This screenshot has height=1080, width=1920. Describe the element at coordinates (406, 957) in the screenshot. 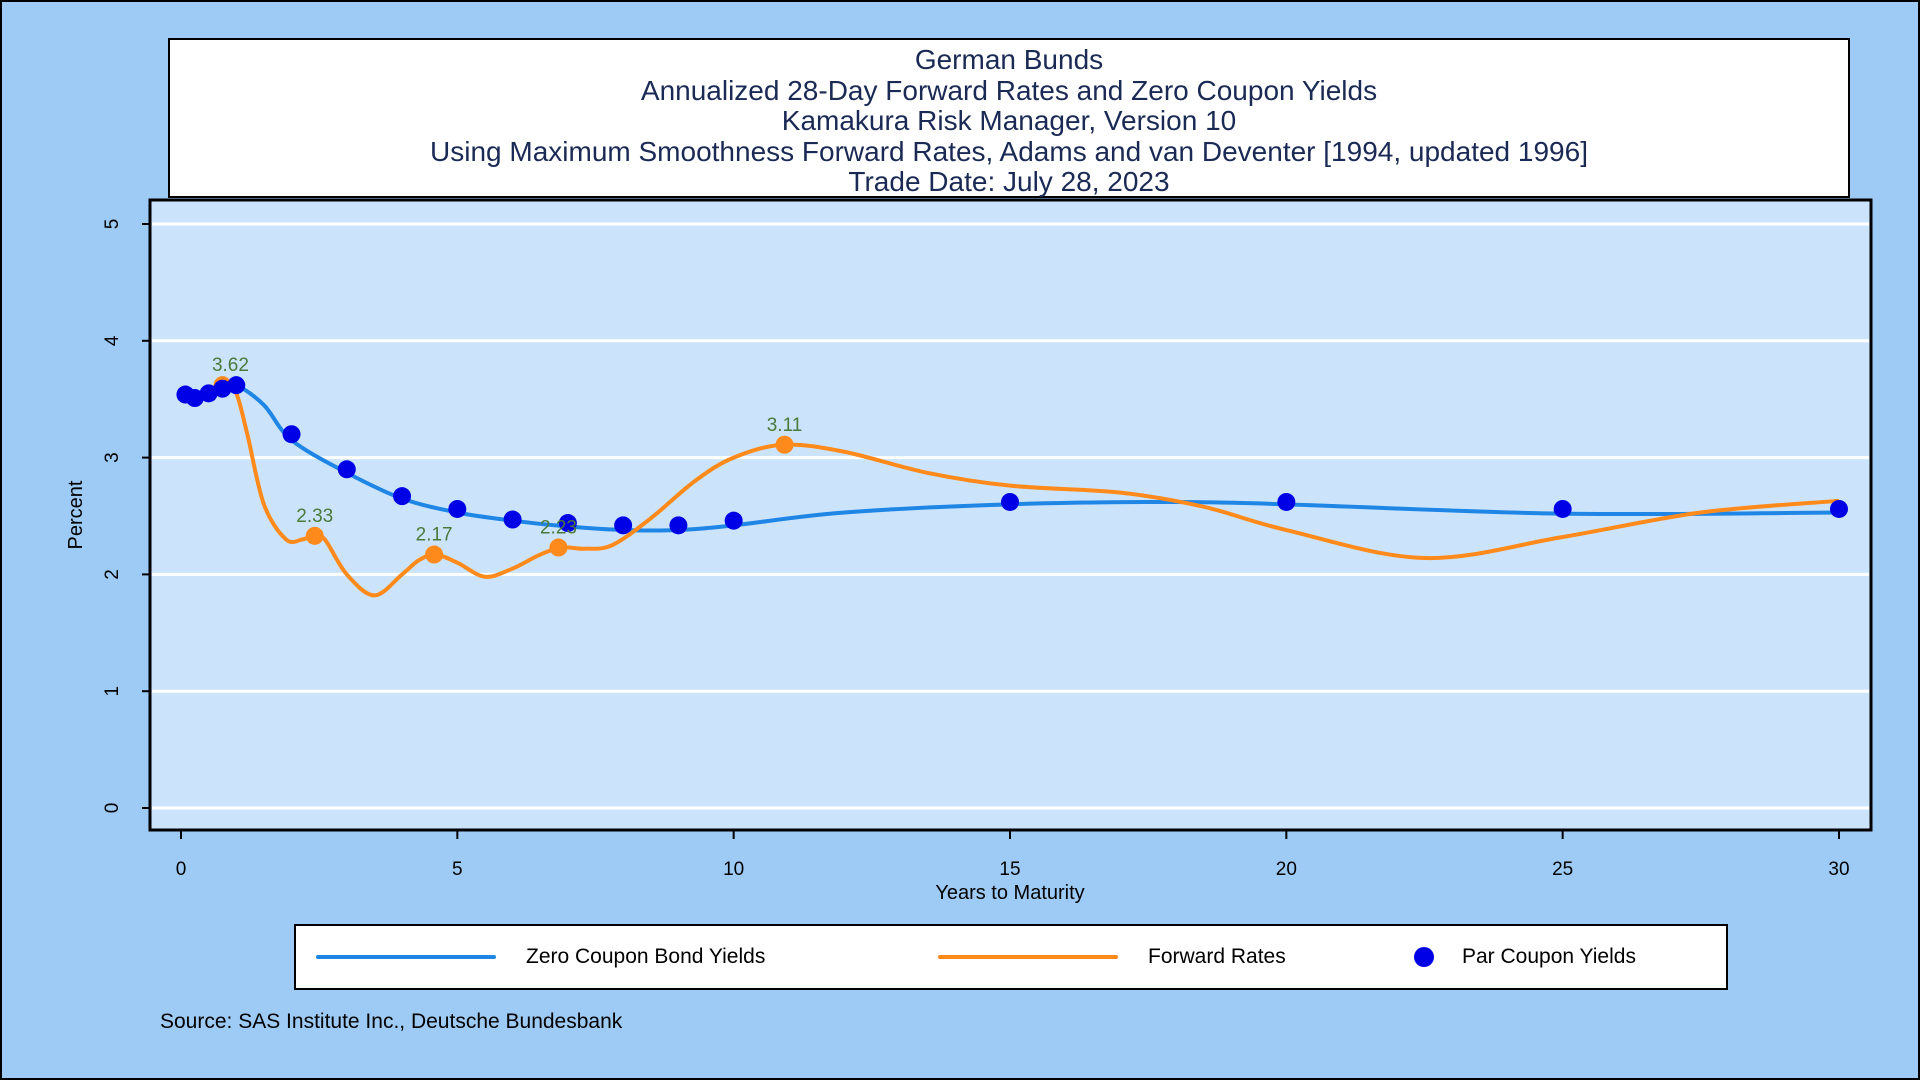

I see `legend-zero-swatch` at that location.